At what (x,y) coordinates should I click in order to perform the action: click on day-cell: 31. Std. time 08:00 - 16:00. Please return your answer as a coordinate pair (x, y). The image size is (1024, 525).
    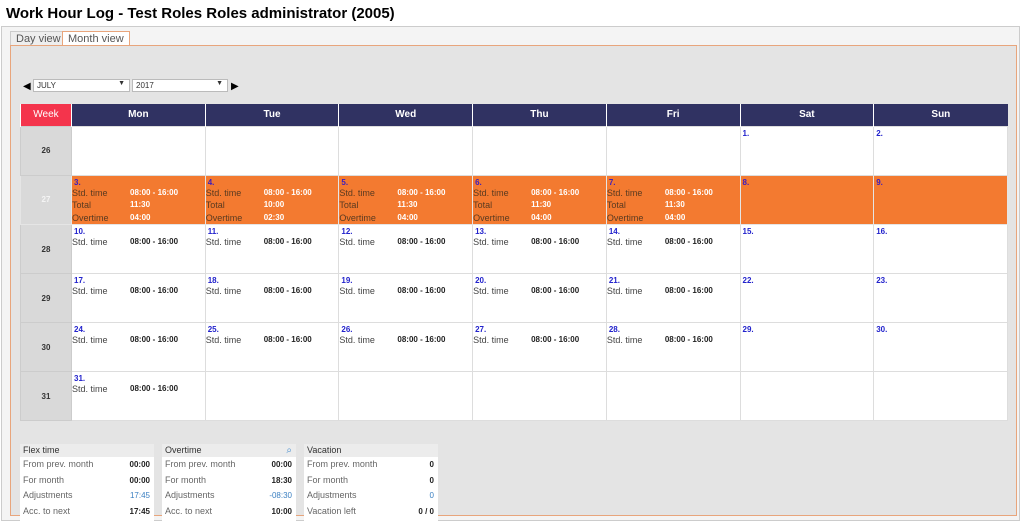
    Looking at the image, I should click on (138, 396).